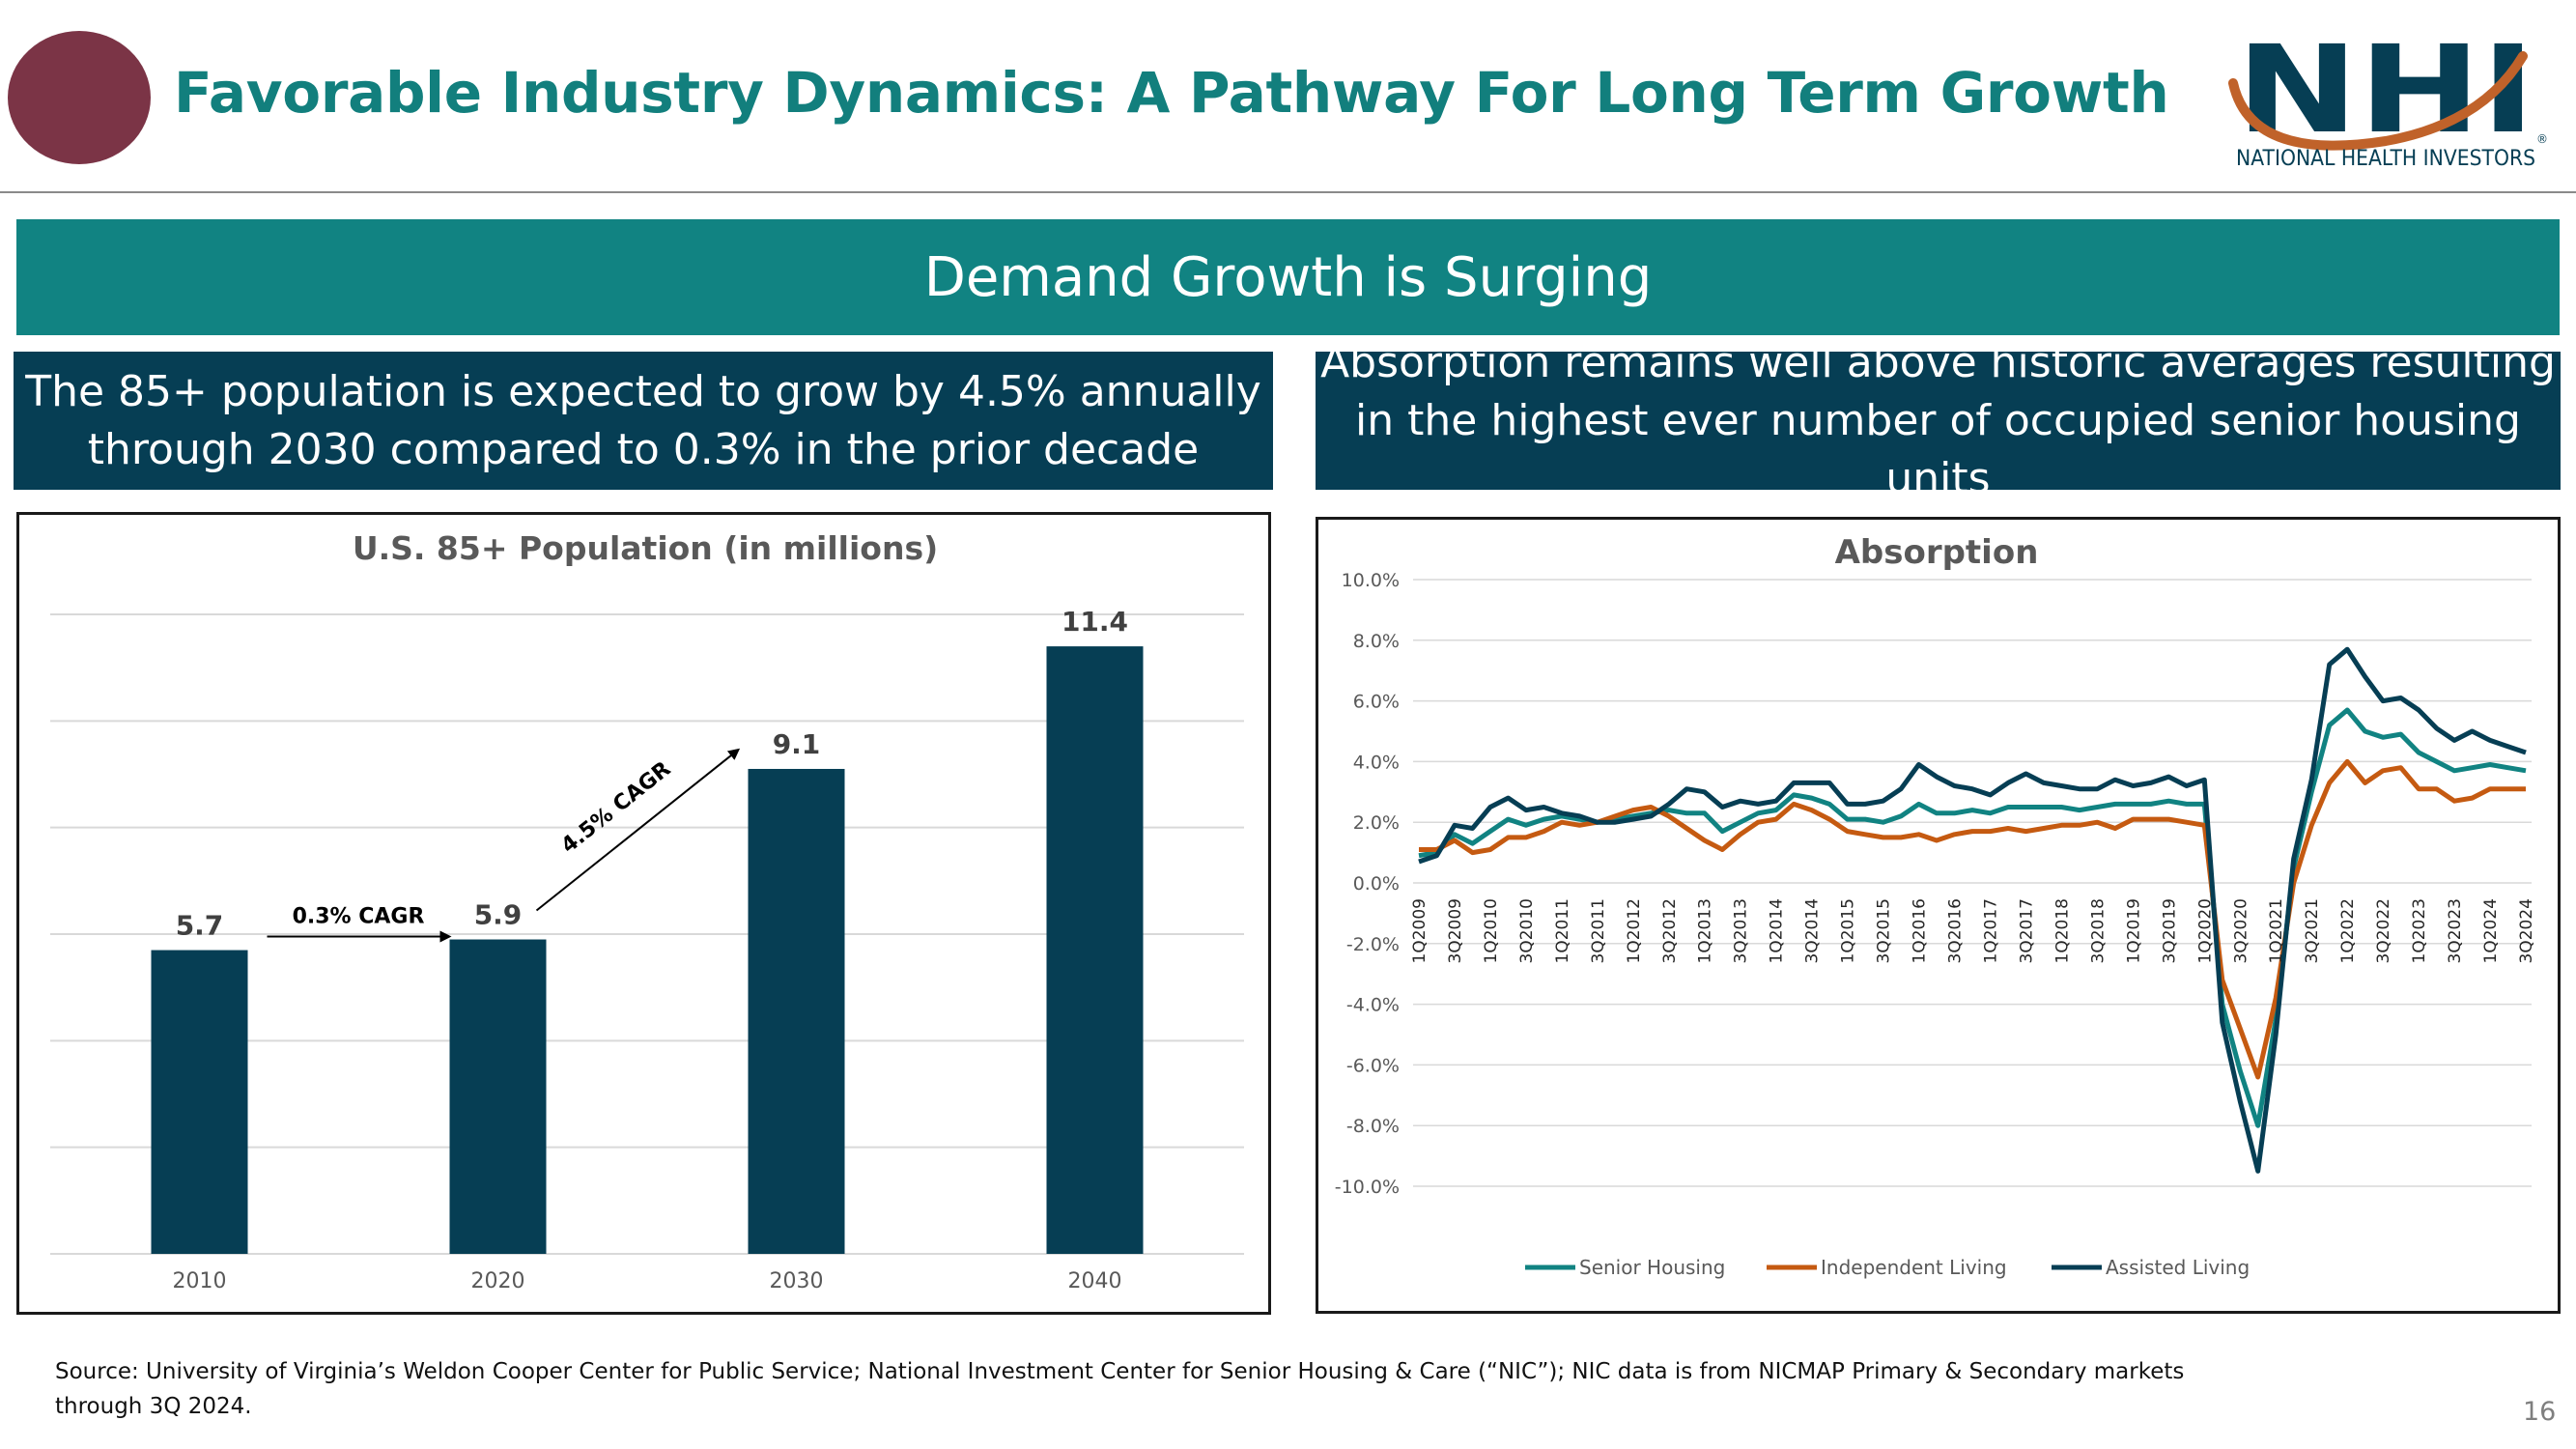 This screenshot has width=2576, height=1449. What do you see at coordinates (645, 548) in the screenshot?
I see `bar-chart-title: U.S. 85+ Population (in millions)` at bounding box center [645, 548].